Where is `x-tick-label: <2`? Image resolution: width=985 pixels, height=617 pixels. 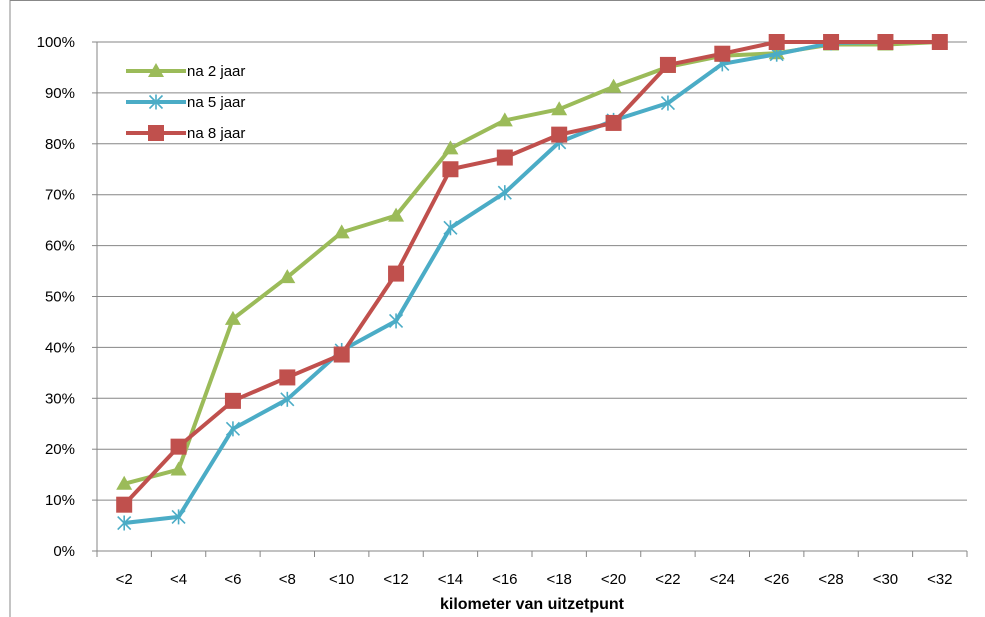 x-tick-label: <2 is located at coordinates (124, 579).